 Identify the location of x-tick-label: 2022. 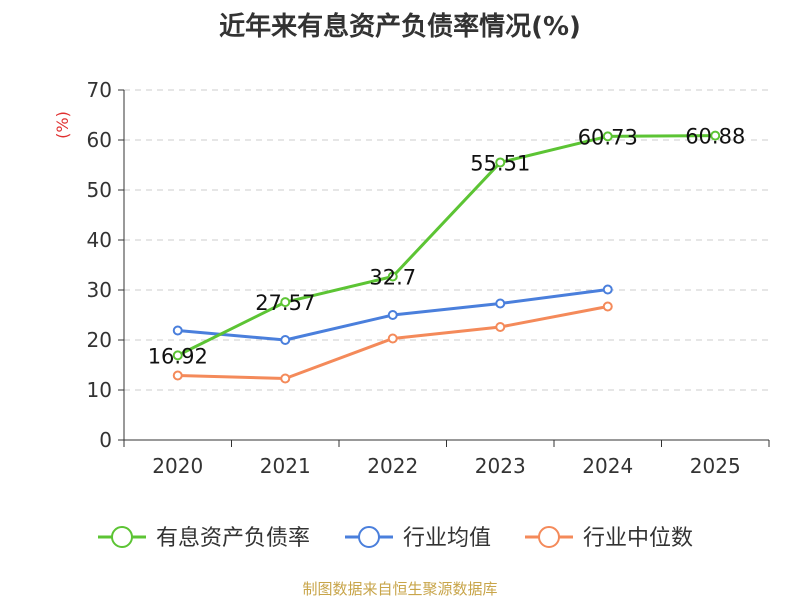
(392, 466).